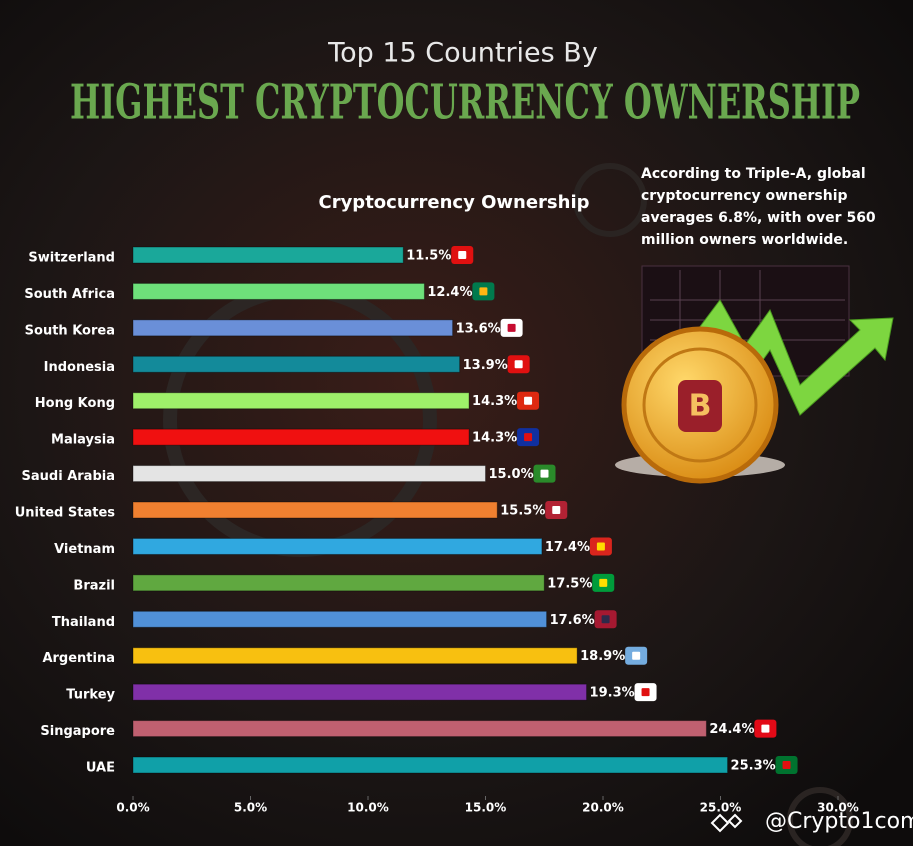  I want to click on y-tick-label: Hong Kong, so click(75, 403).